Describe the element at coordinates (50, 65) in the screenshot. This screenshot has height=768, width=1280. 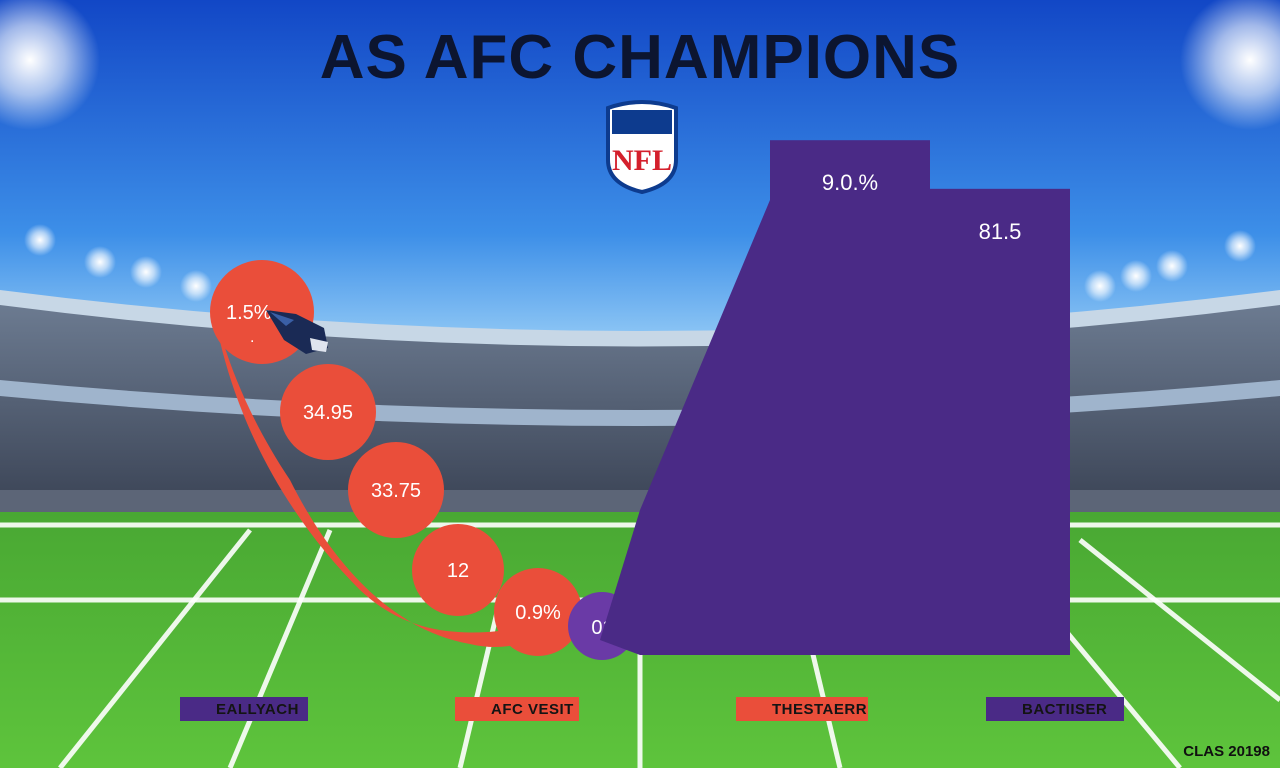
I see `floodlight-left` at that location.